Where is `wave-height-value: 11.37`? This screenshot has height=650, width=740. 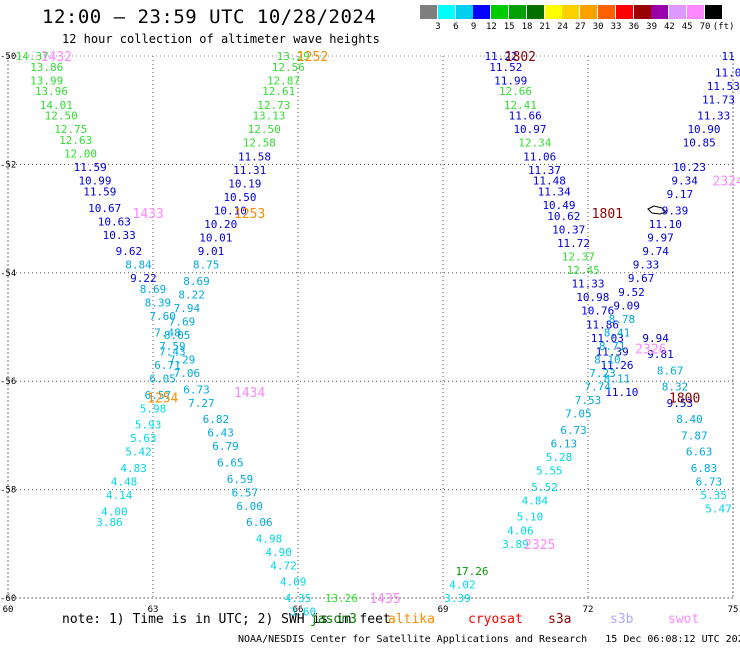 wave-height-value: 11.37 is located at coordinates (544, 170).